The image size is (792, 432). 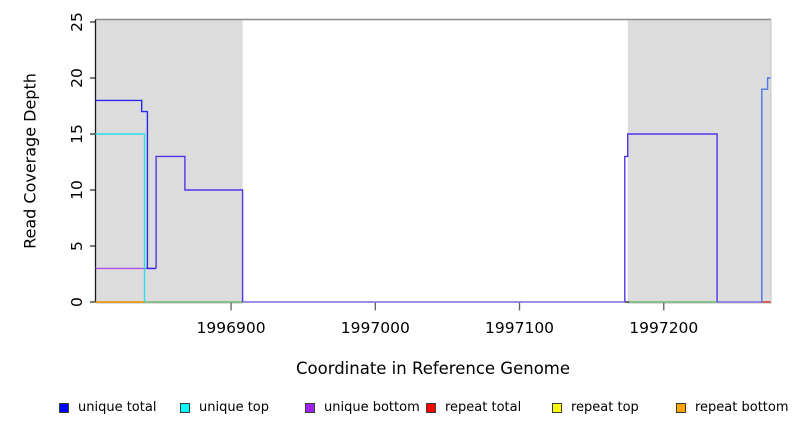 I want to click on legend-swatch-repeat-total, so click(x=431, y=408).